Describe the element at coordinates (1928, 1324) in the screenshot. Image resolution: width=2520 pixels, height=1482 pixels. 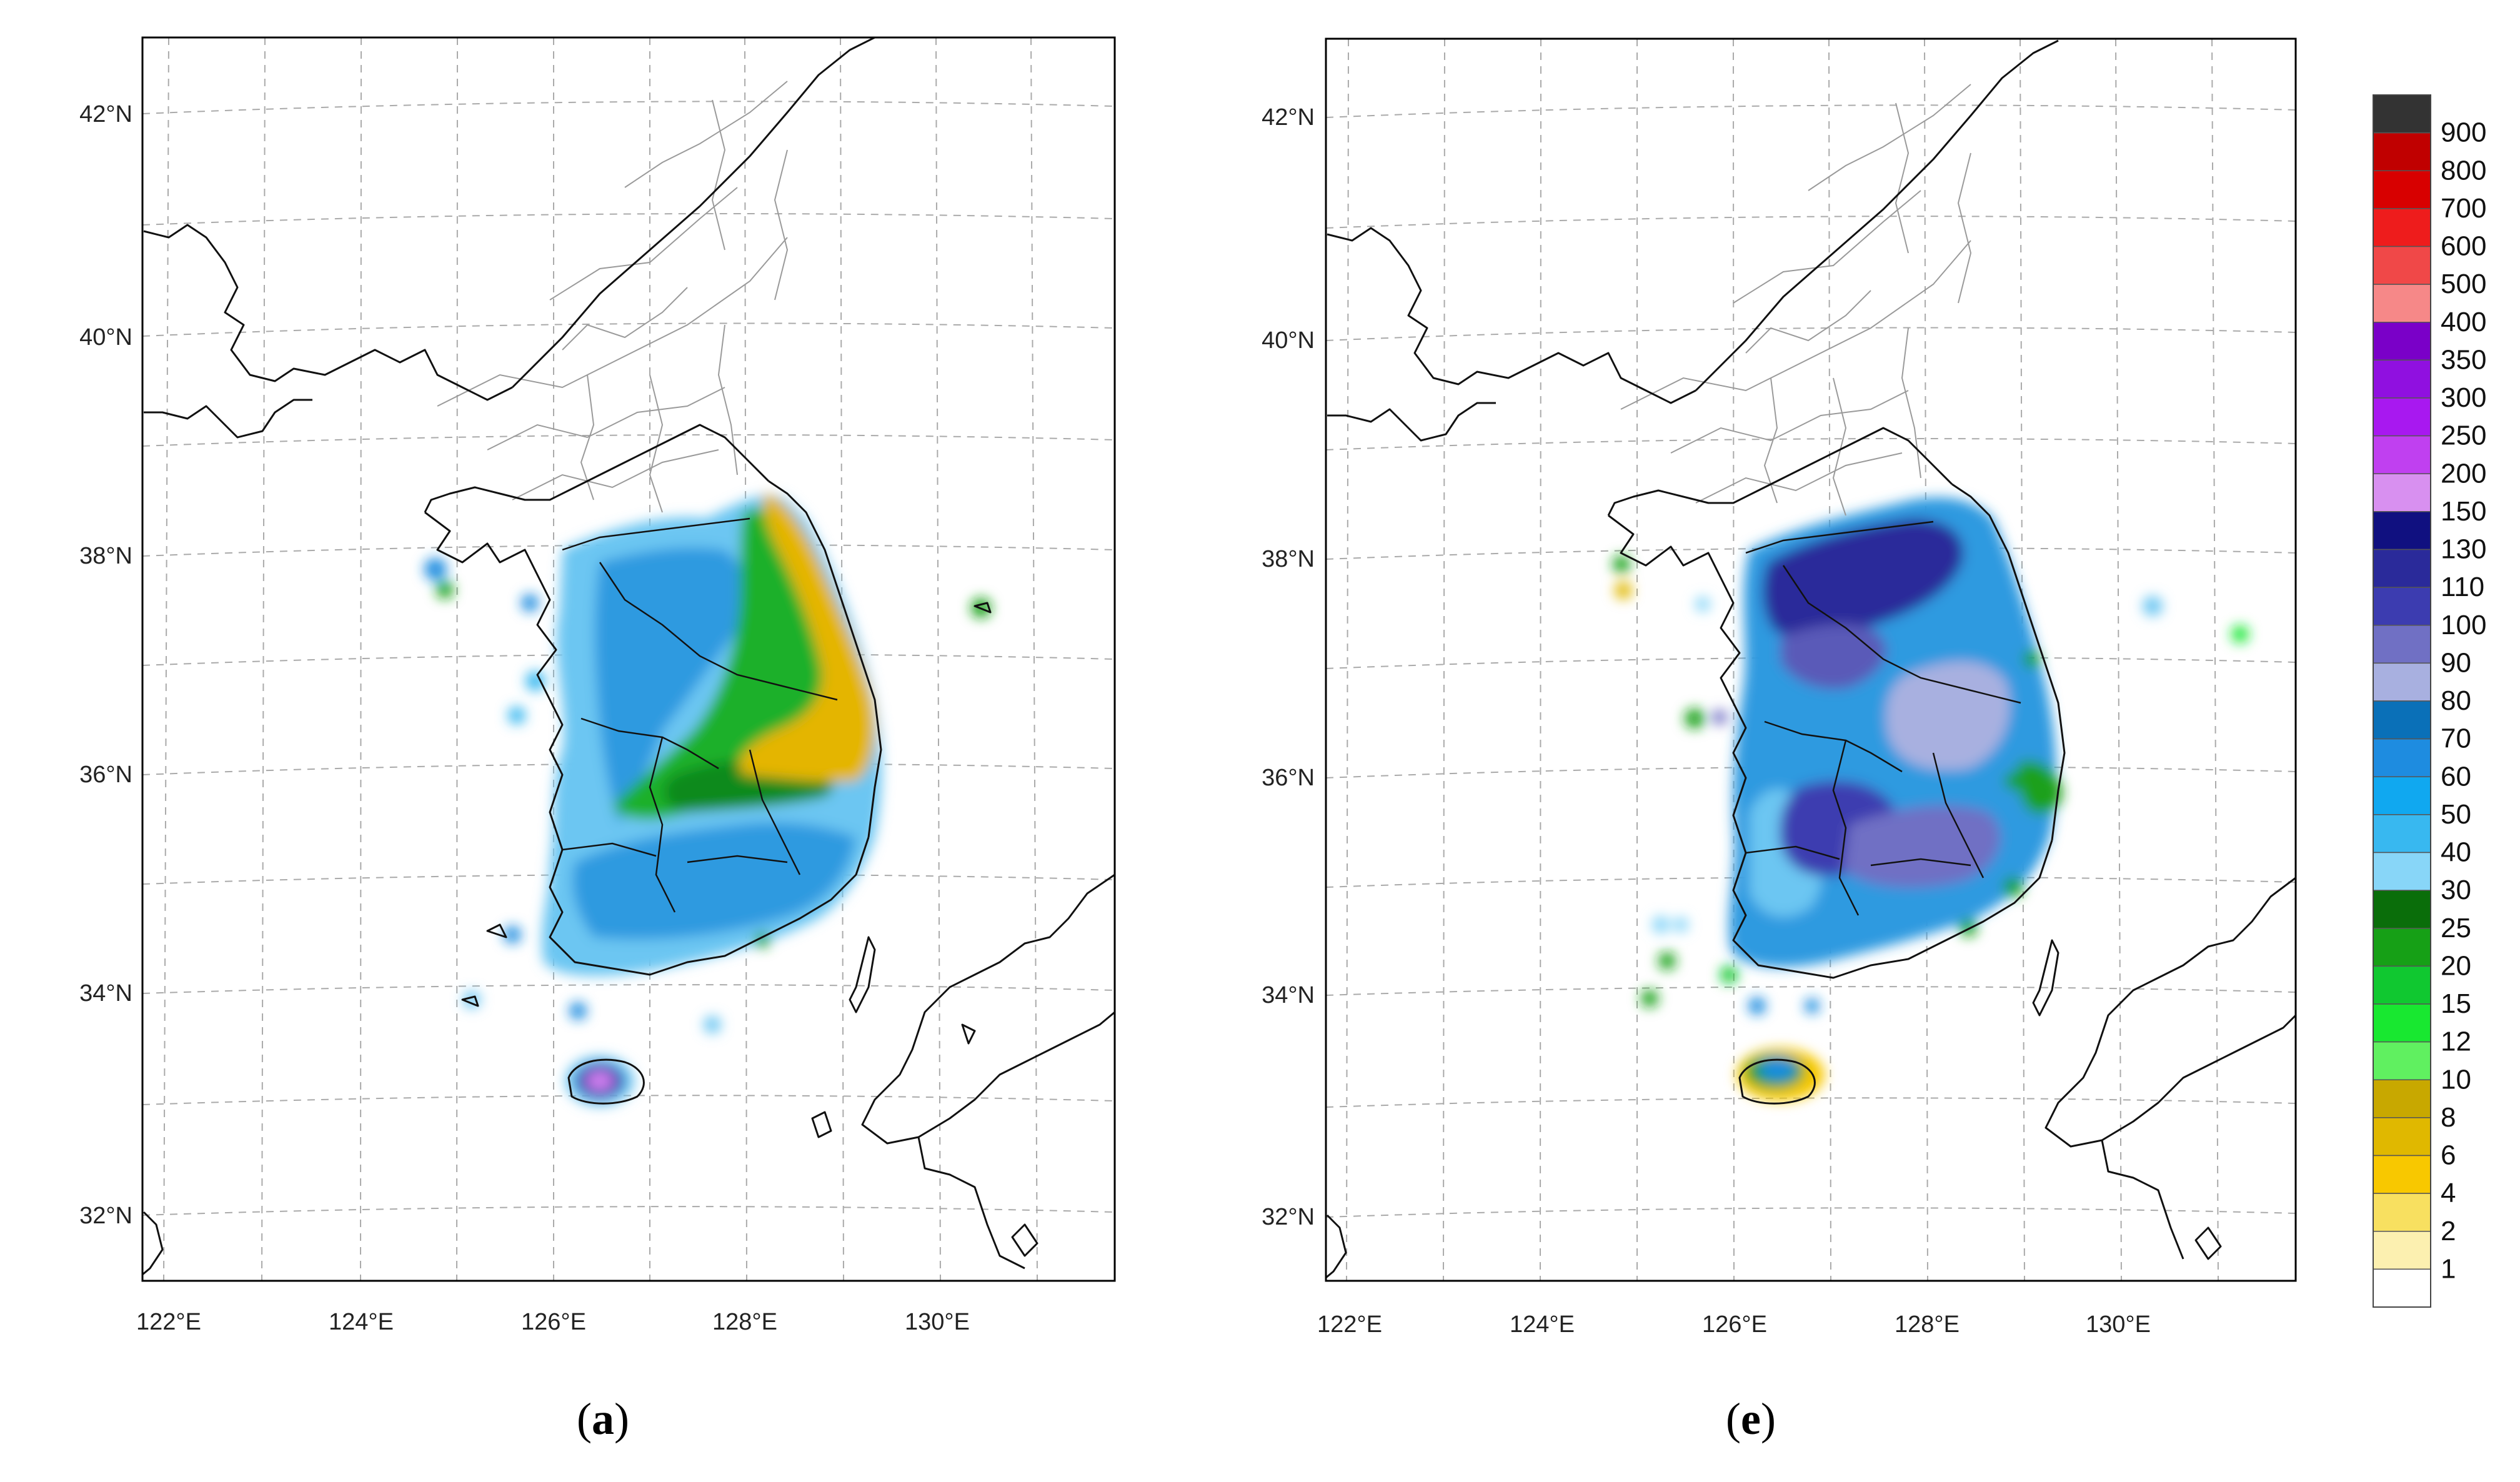
I see `lon-tick-e-3: 128°E` at that location.